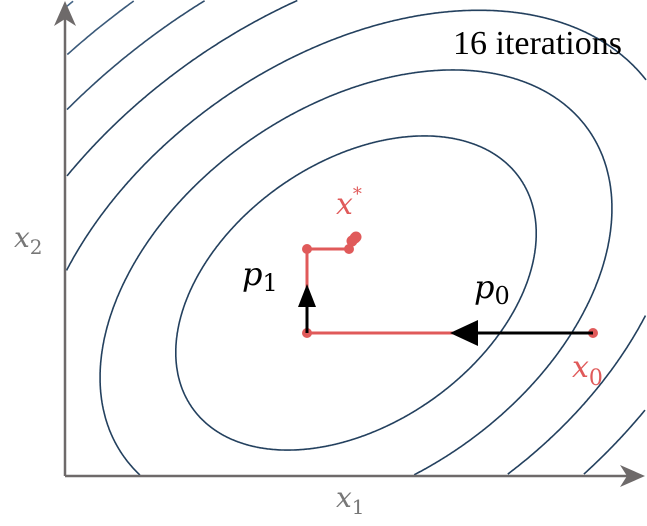 This screenshot has width=647, height=526. I want to click on step0-label: p0, so click(492, 289).